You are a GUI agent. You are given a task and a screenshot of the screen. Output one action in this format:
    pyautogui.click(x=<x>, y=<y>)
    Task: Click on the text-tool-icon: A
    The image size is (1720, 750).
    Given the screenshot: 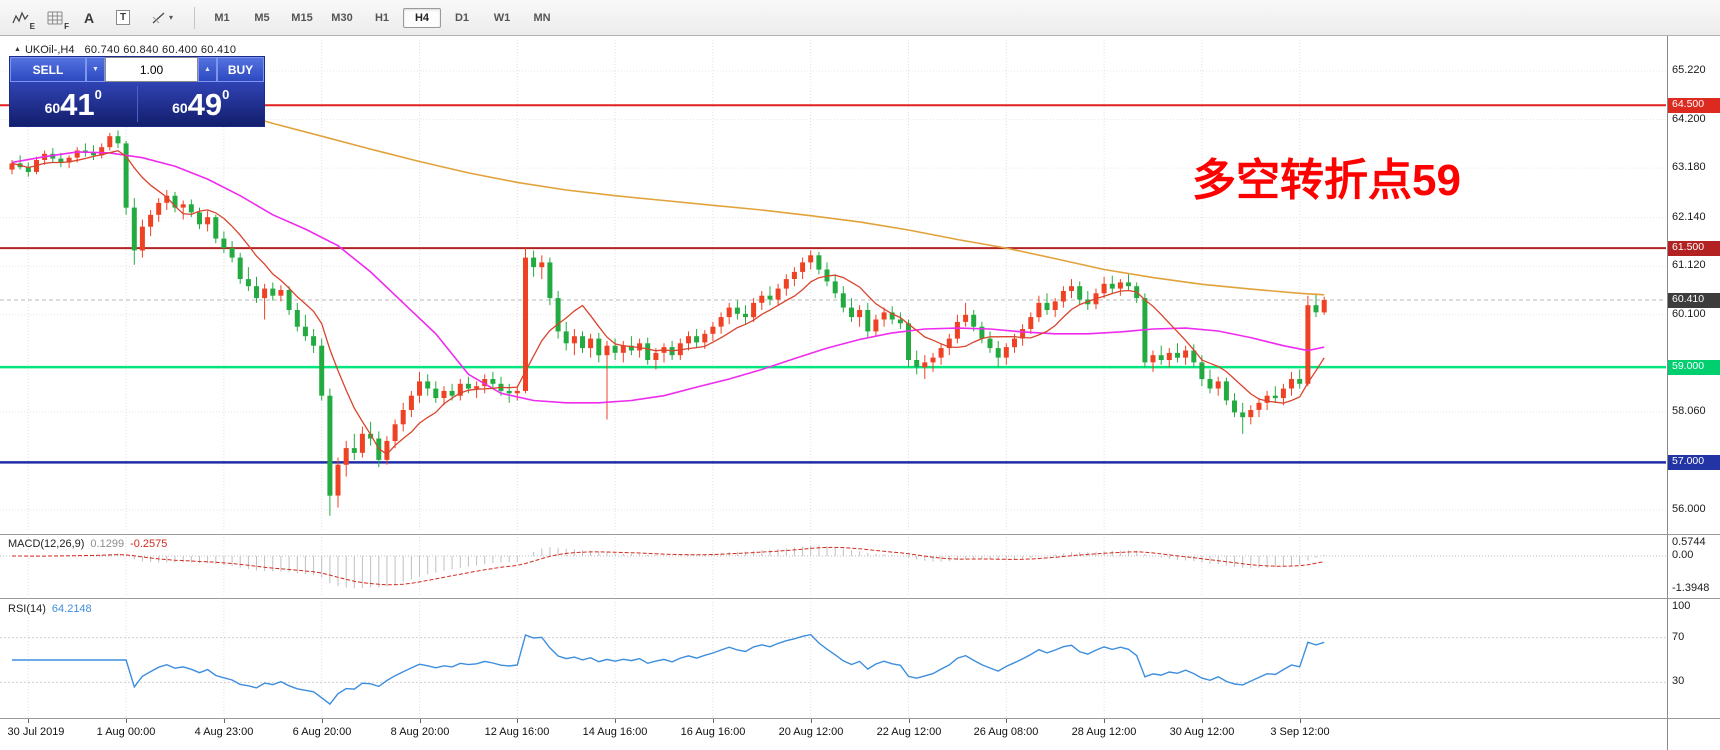 What is the action you would take?
    pyautogui.click(x=89, y=17)
    